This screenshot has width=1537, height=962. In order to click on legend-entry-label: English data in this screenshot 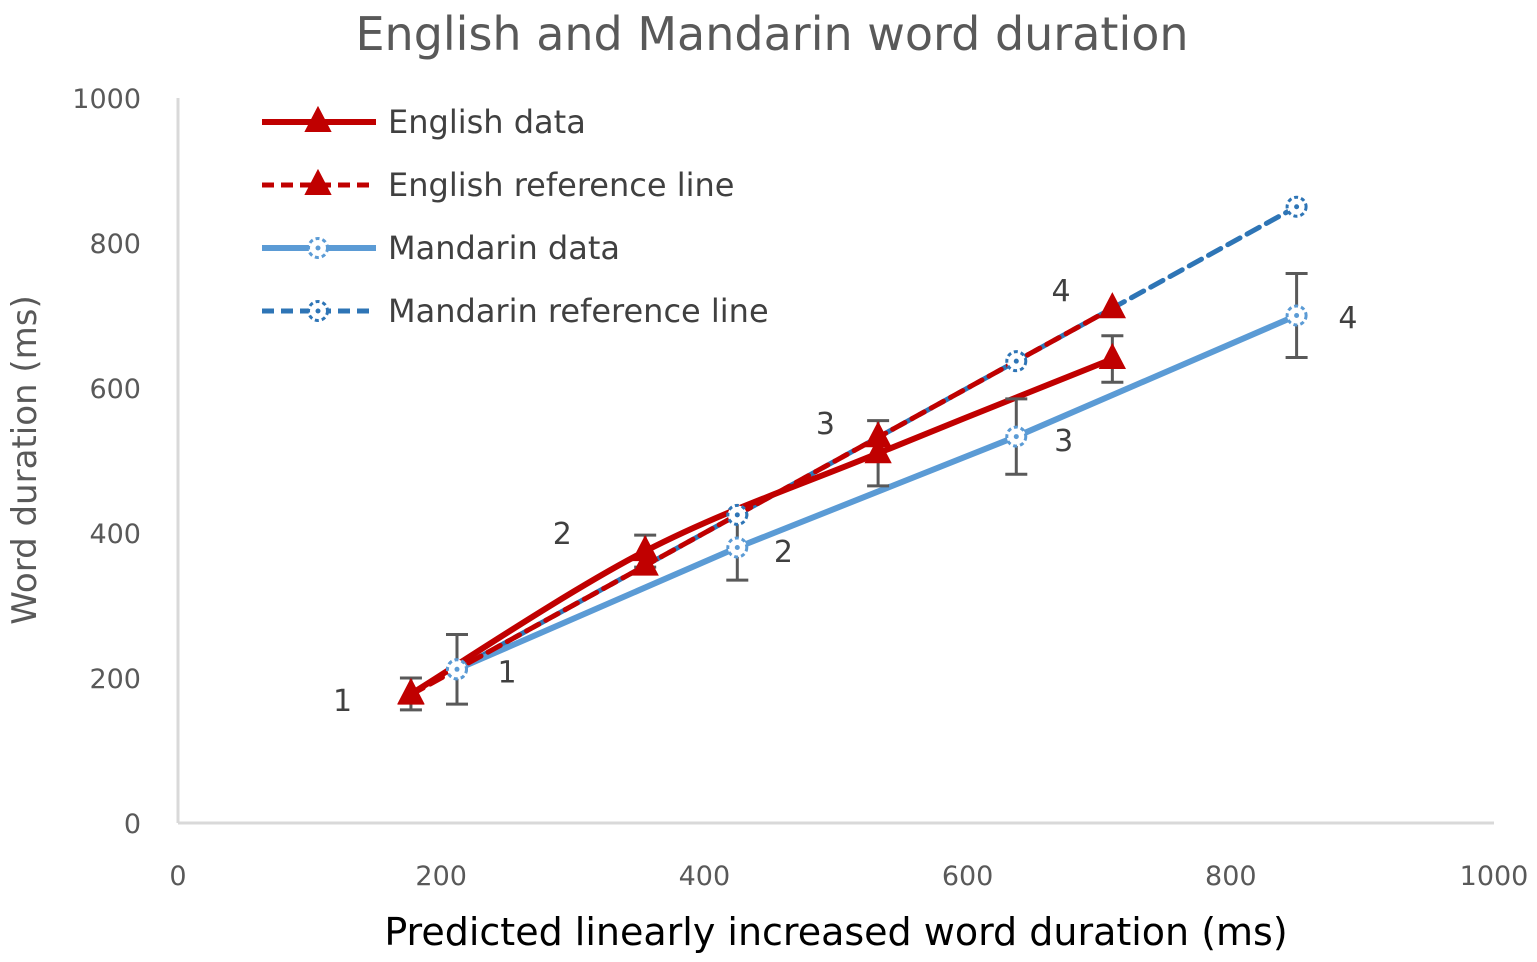, I will do `click(487, 122)`.